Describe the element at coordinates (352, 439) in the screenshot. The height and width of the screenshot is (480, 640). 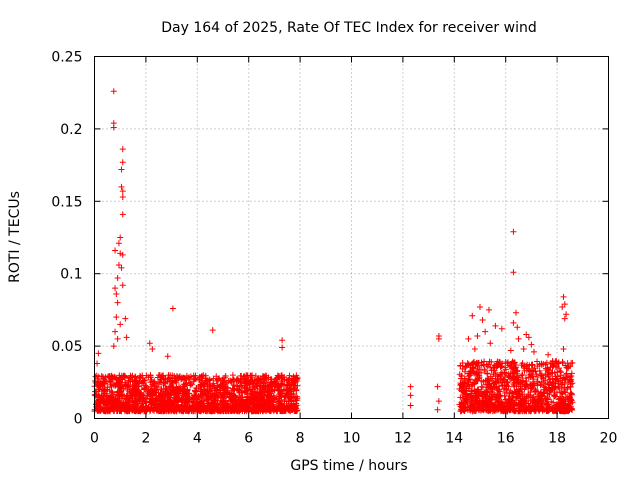
I see `x-tick-label: 10` at that location.